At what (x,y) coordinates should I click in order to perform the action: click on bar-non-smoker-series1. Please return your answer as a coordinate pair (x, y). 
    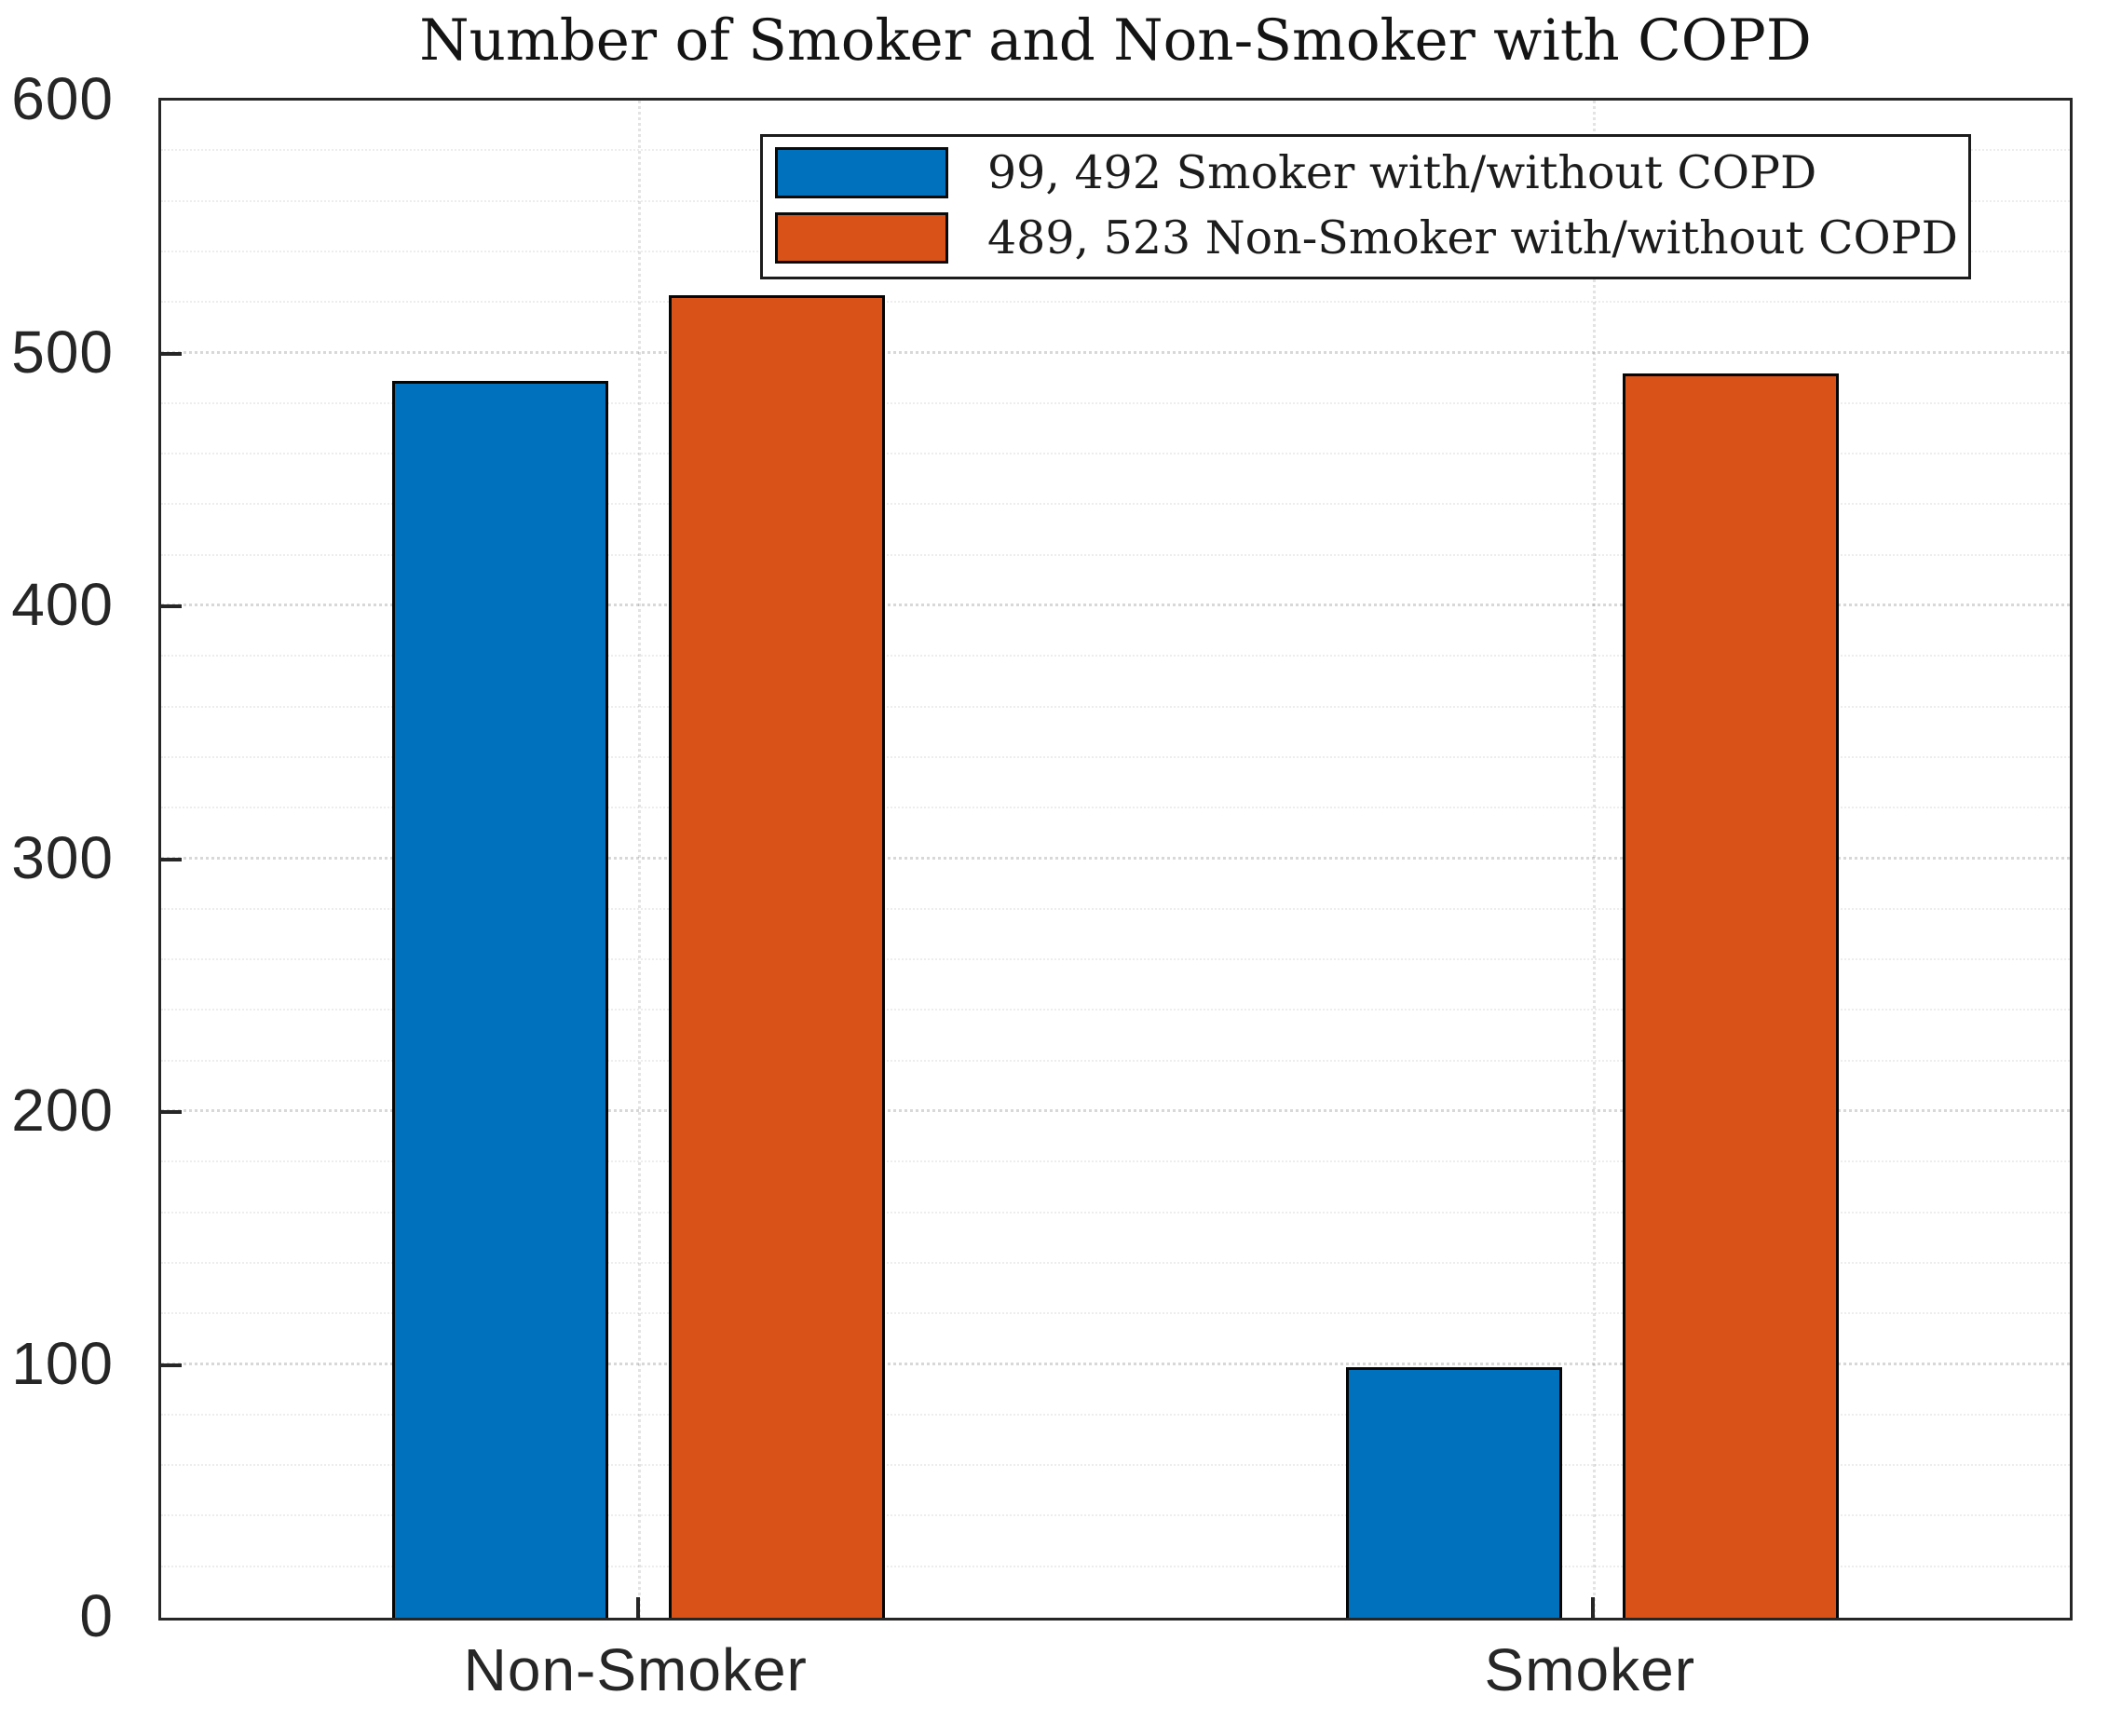
    Looking at the image, I should click on (499, 999).